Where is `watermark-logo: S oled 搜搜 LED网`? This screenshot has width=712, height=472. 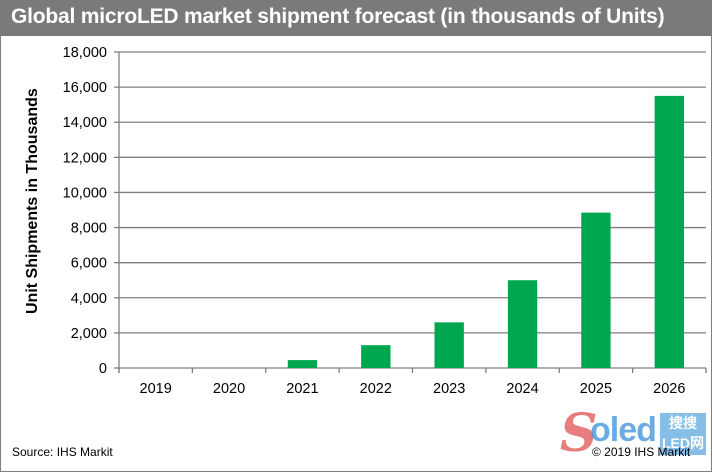
watermark-logo: S oled 搜搜 LED网 is located at coordinates (635, 434).